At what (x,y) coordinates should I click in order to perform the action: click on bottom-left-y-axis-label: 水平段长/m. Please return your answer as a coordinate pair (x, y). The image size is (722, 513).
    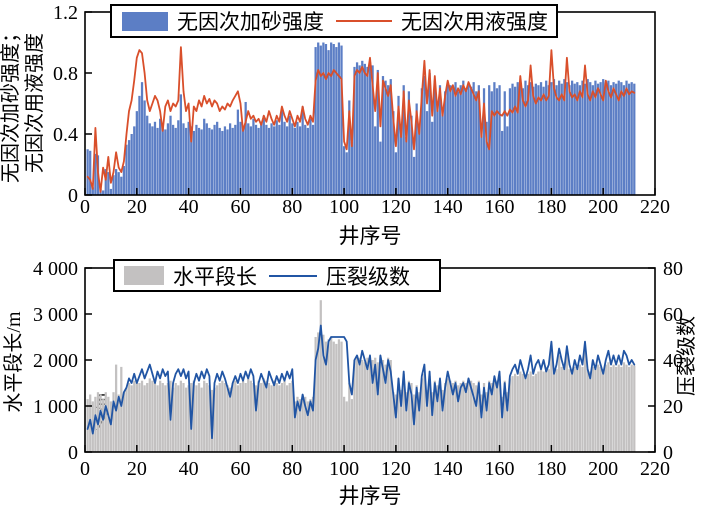
    Looking at the image, I should click on (13, 362).